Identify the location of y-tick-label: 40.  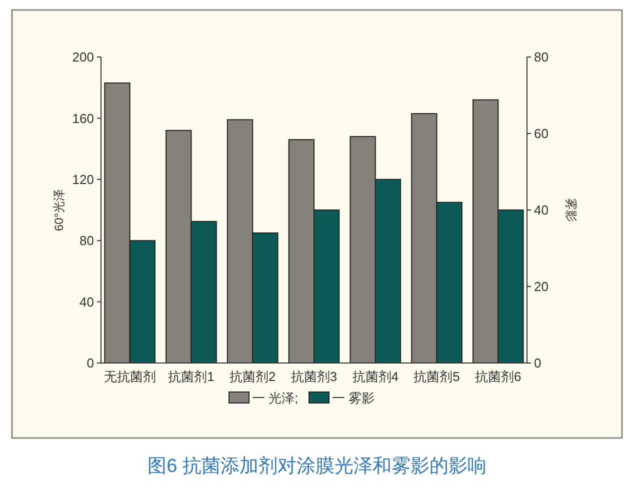
(87, 302).